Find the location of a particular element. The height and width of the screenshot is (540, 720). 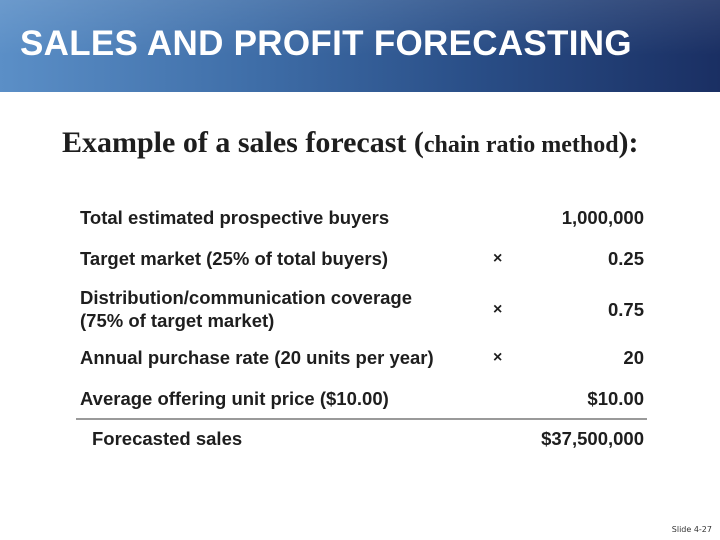

row-label-coverage-line2: (75% of target market) is located at coordinates (177, 320).